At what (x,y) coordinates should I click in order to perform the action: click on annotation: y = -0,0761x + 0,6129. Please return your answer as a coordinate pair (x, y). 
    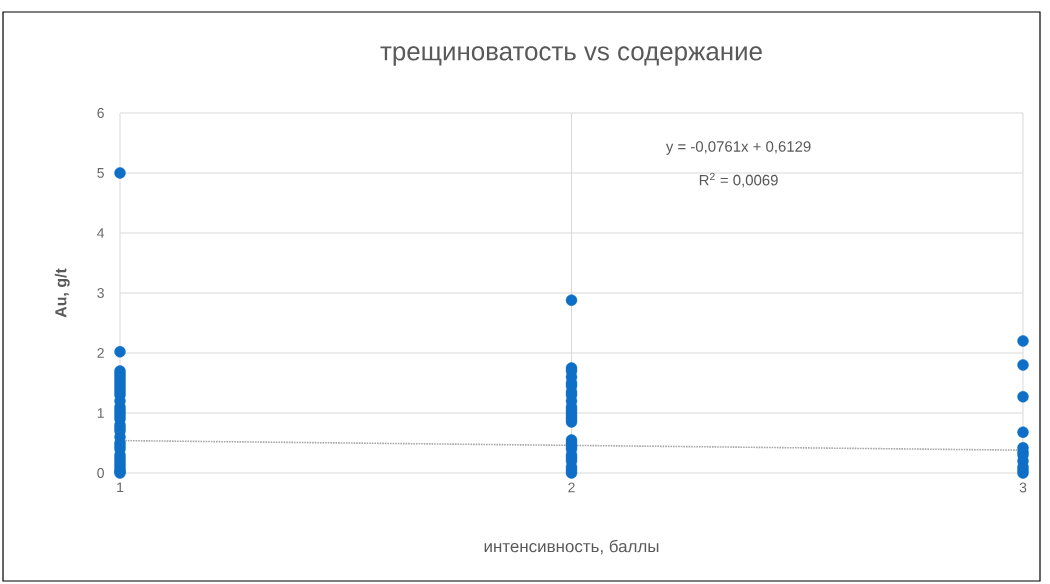
    Looking at the image, I should click on (738, 148).